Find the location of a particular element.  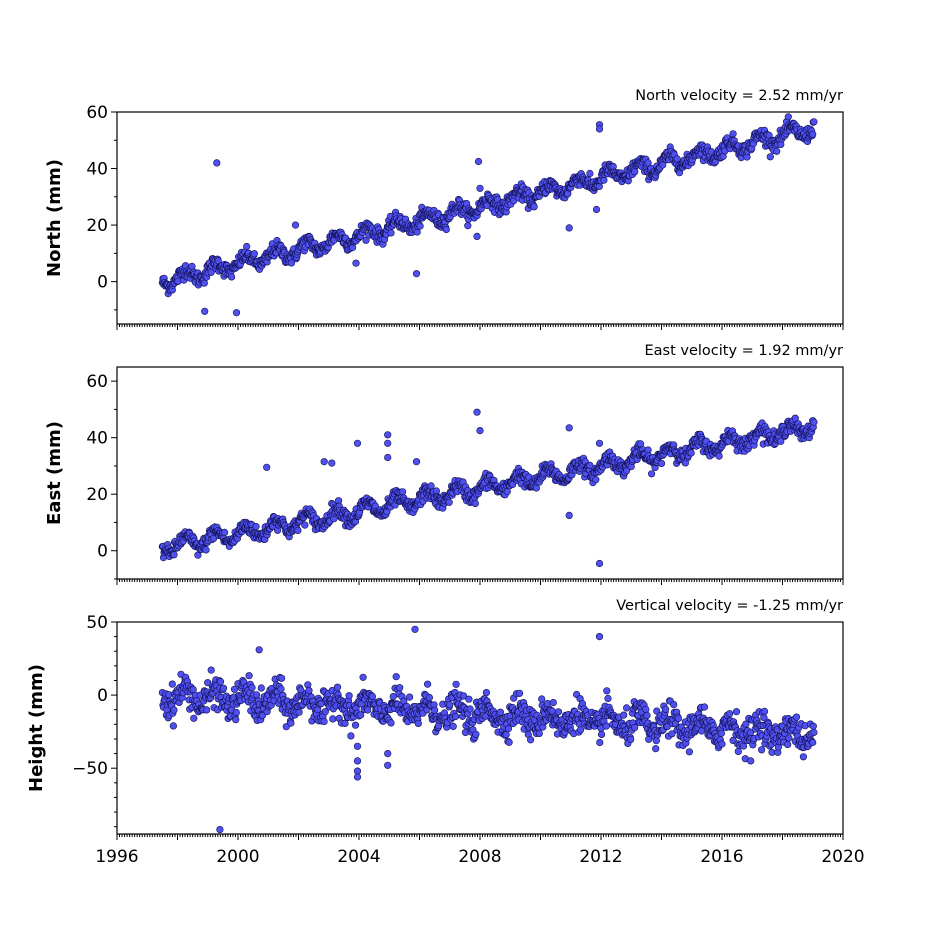

y-tick-label: 40 is located at coordinates (97, 439).